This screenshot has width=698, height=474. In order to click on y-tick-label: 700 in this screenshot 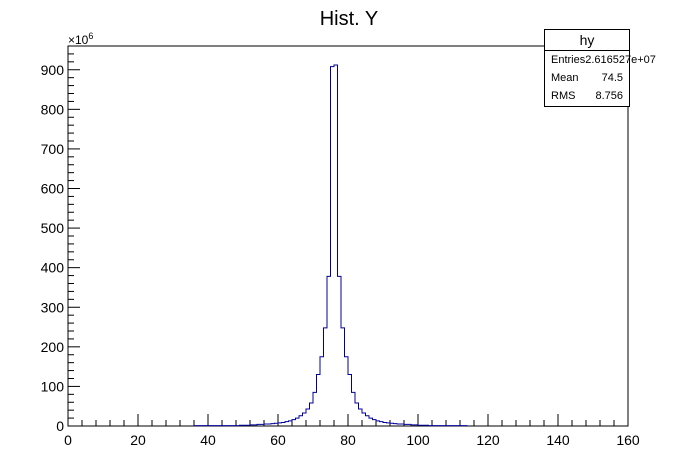, I will do `click(53, 149)`.